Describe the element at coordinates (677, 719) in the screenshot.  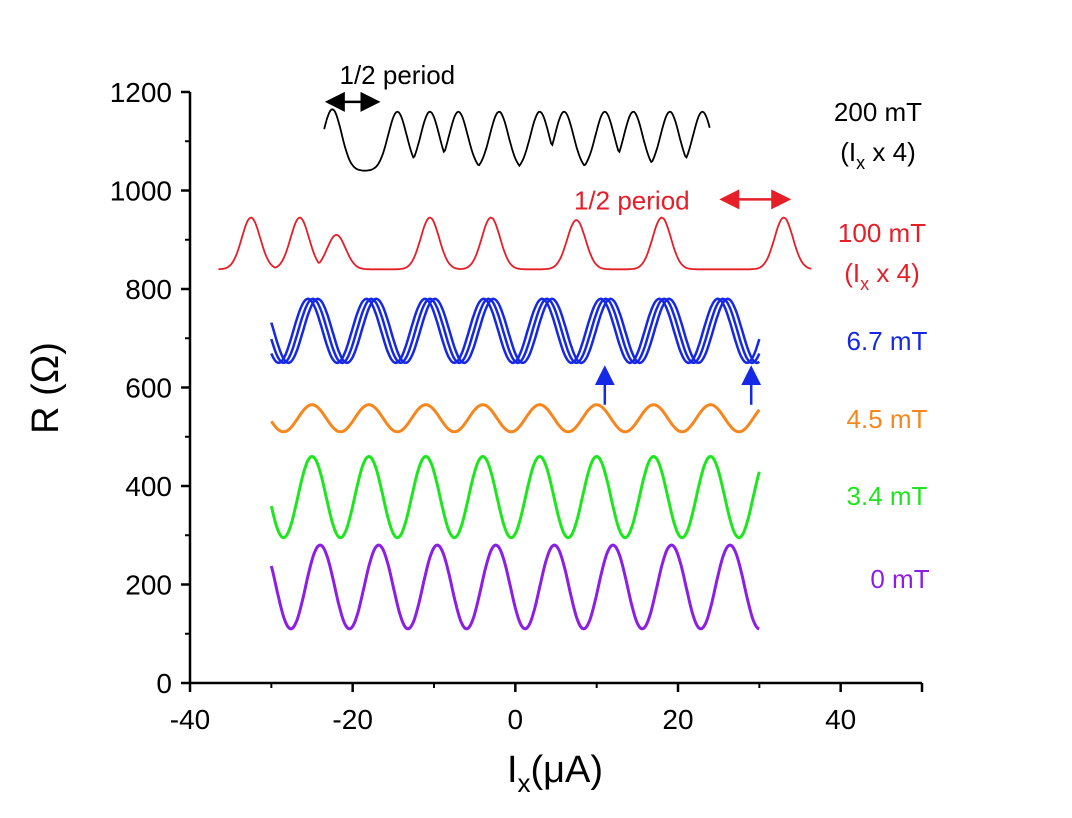
I see `x-tick-label: 20` at that location.